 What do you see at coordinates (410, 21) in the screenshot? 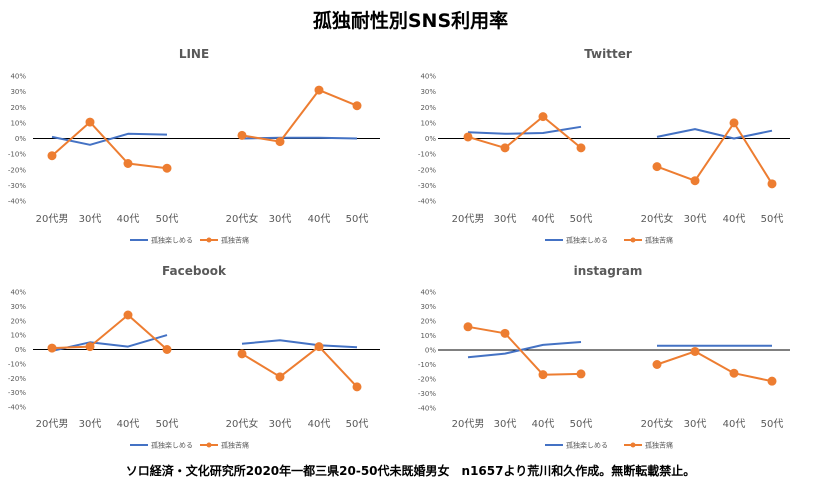
I see `page-title: 孤独耐性別SNS利用率` at bounding box center [410, 21].